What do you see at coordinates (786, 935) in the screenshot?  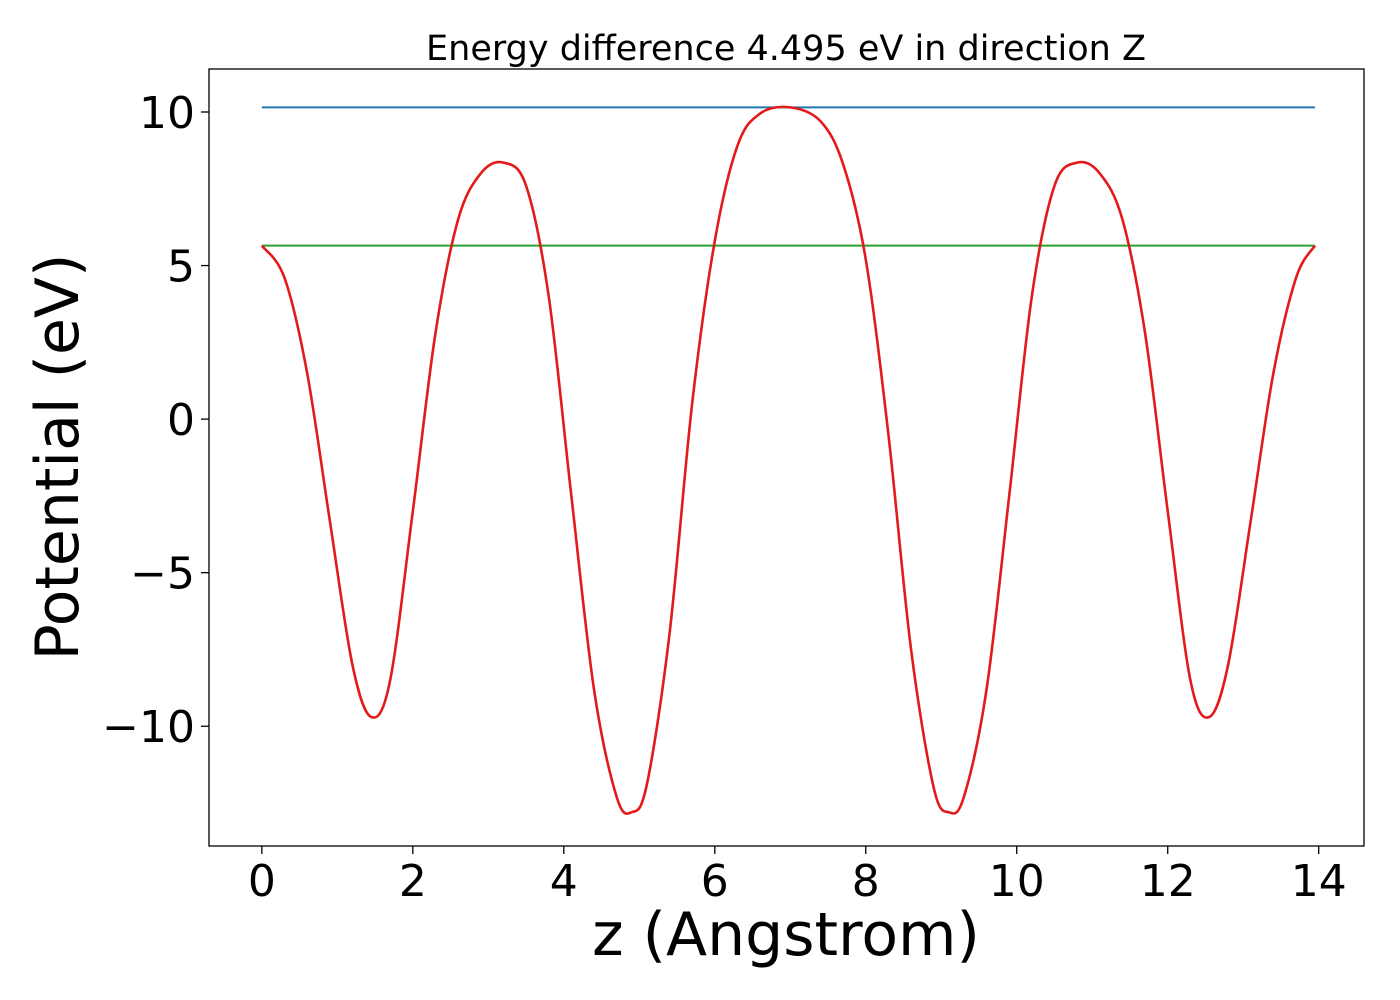 I see `x-axis-label: z (Angstrom)` at bounding box center [786, 935].